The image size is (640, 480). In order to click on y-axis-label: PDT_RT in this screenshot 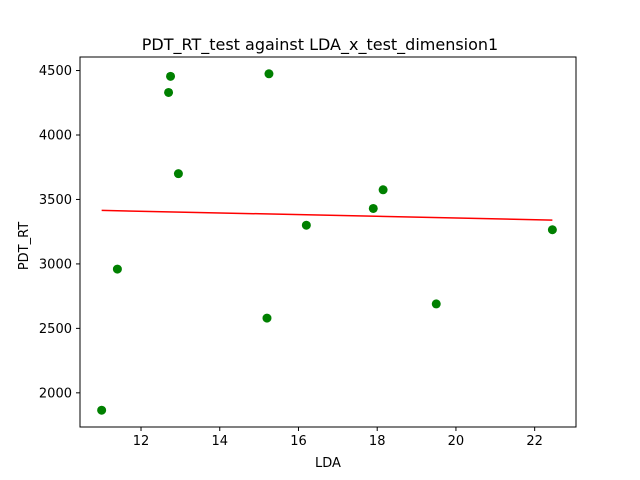, I will do `click(24, 246)`.